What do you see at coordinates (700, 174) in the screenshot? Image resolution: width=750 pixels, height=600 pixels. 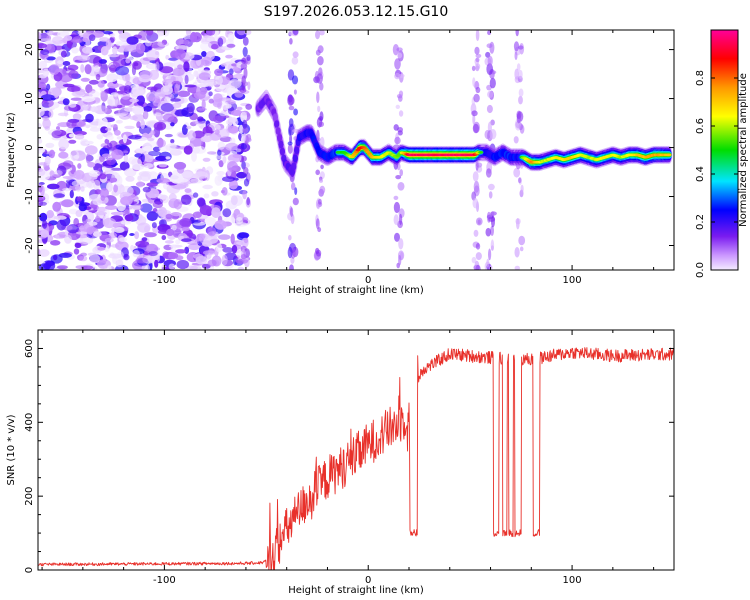 I see `colorbar-tick-label: 0.4` at bounding box center [700, 174].